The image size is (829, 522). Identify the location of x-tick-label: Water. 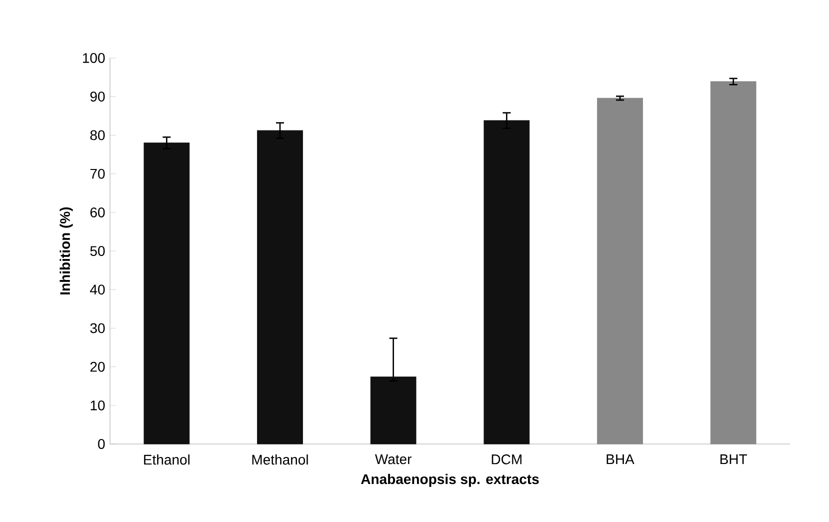
(393, 459).